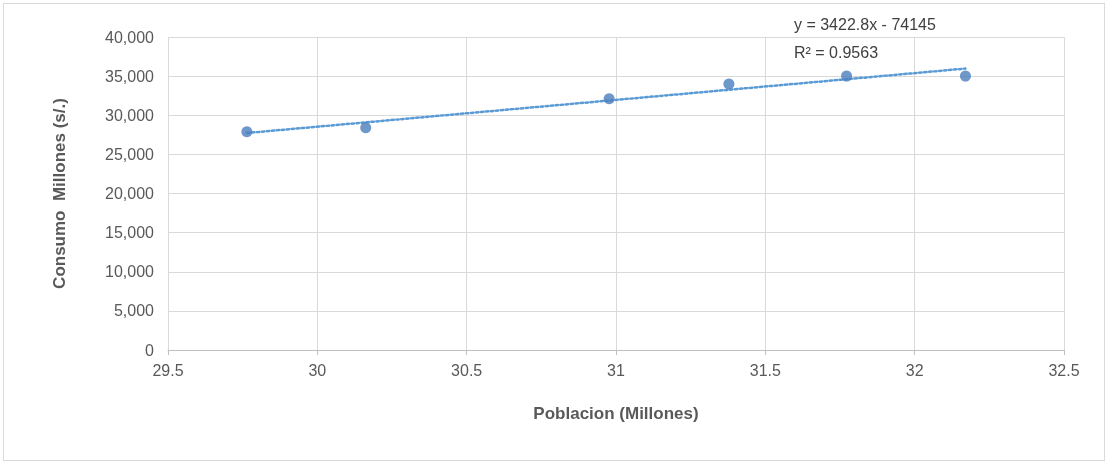  What do you see at coordinates (130, 193) in the screenshot?
I see `y-tick-label: 20,000` at bounding box center [130, 193].